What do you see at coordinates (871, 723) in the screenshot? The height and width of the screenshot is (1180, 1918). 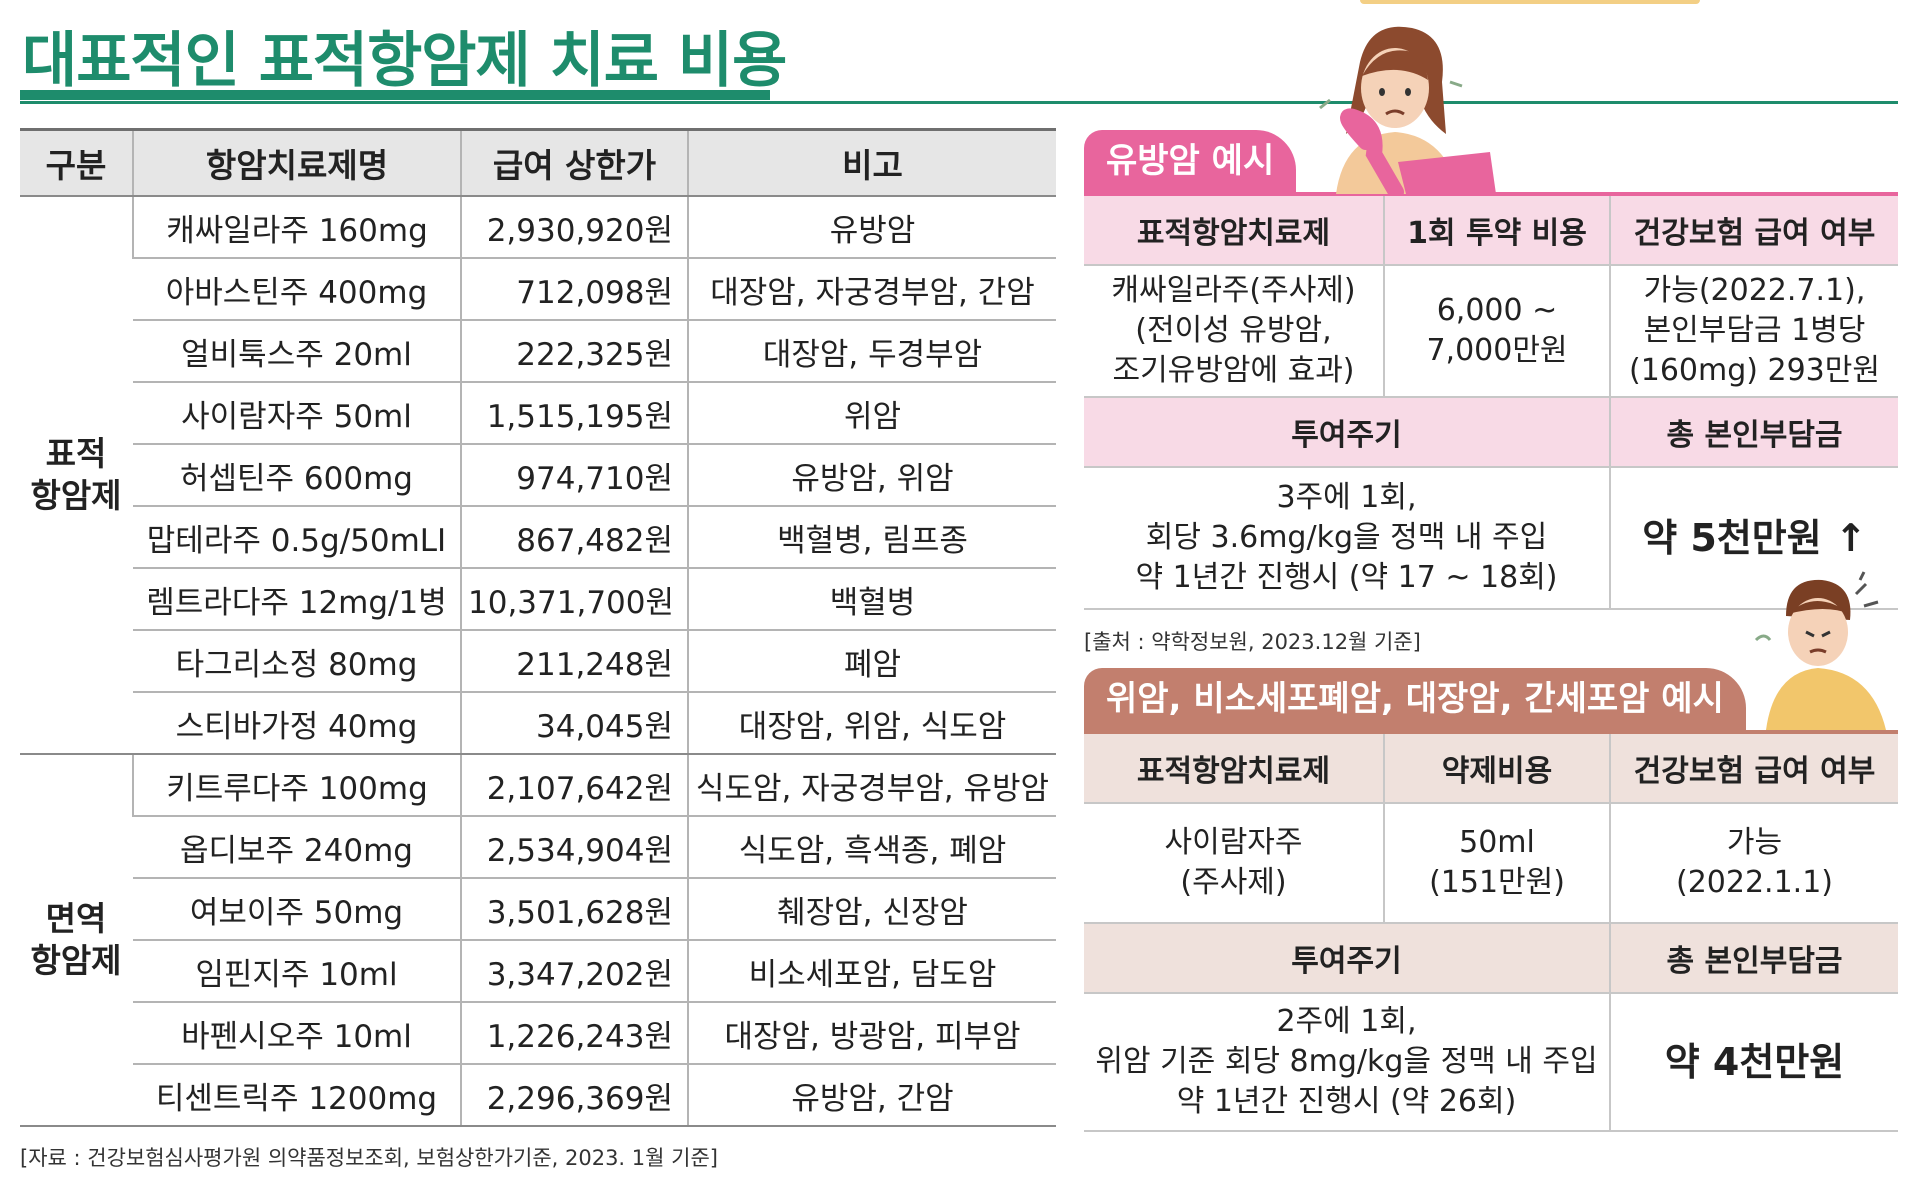 I see `note: 대장암, 위암, 식도암` at bounding box center [871, 723].